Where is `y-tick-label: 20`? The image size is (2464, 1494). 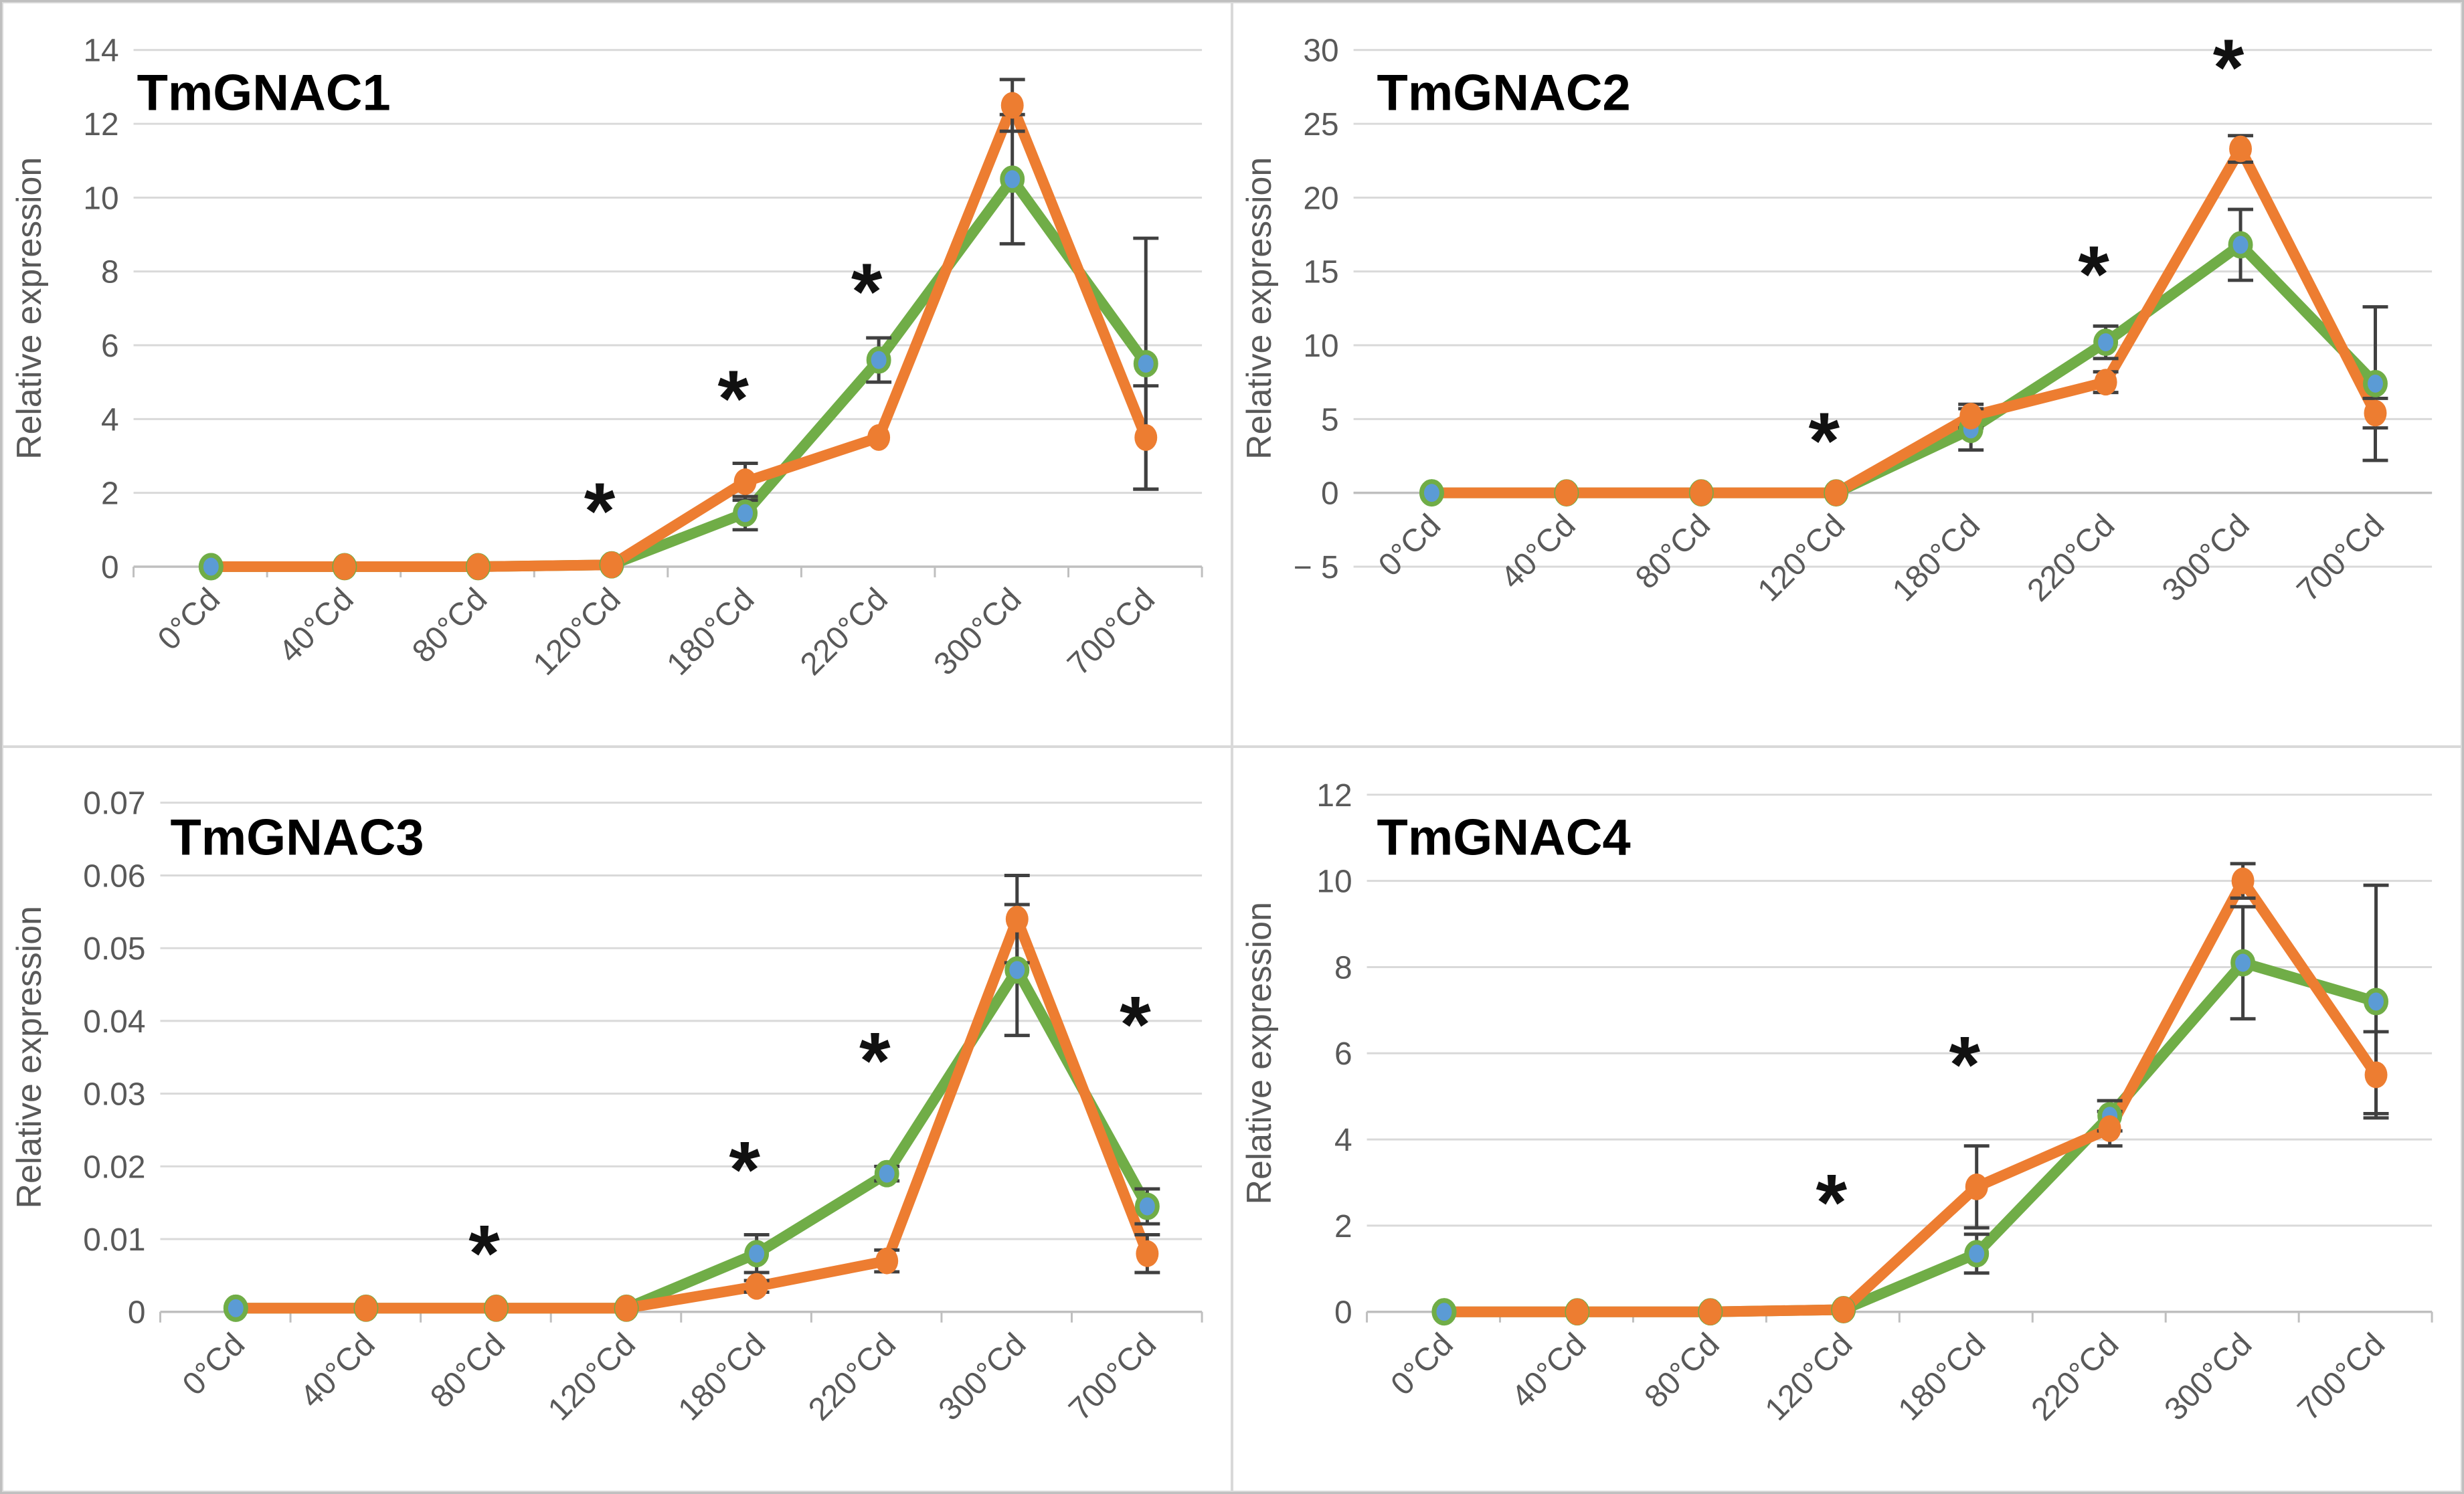 y-tick-label: 20 is located at coordinates (1320, 198).